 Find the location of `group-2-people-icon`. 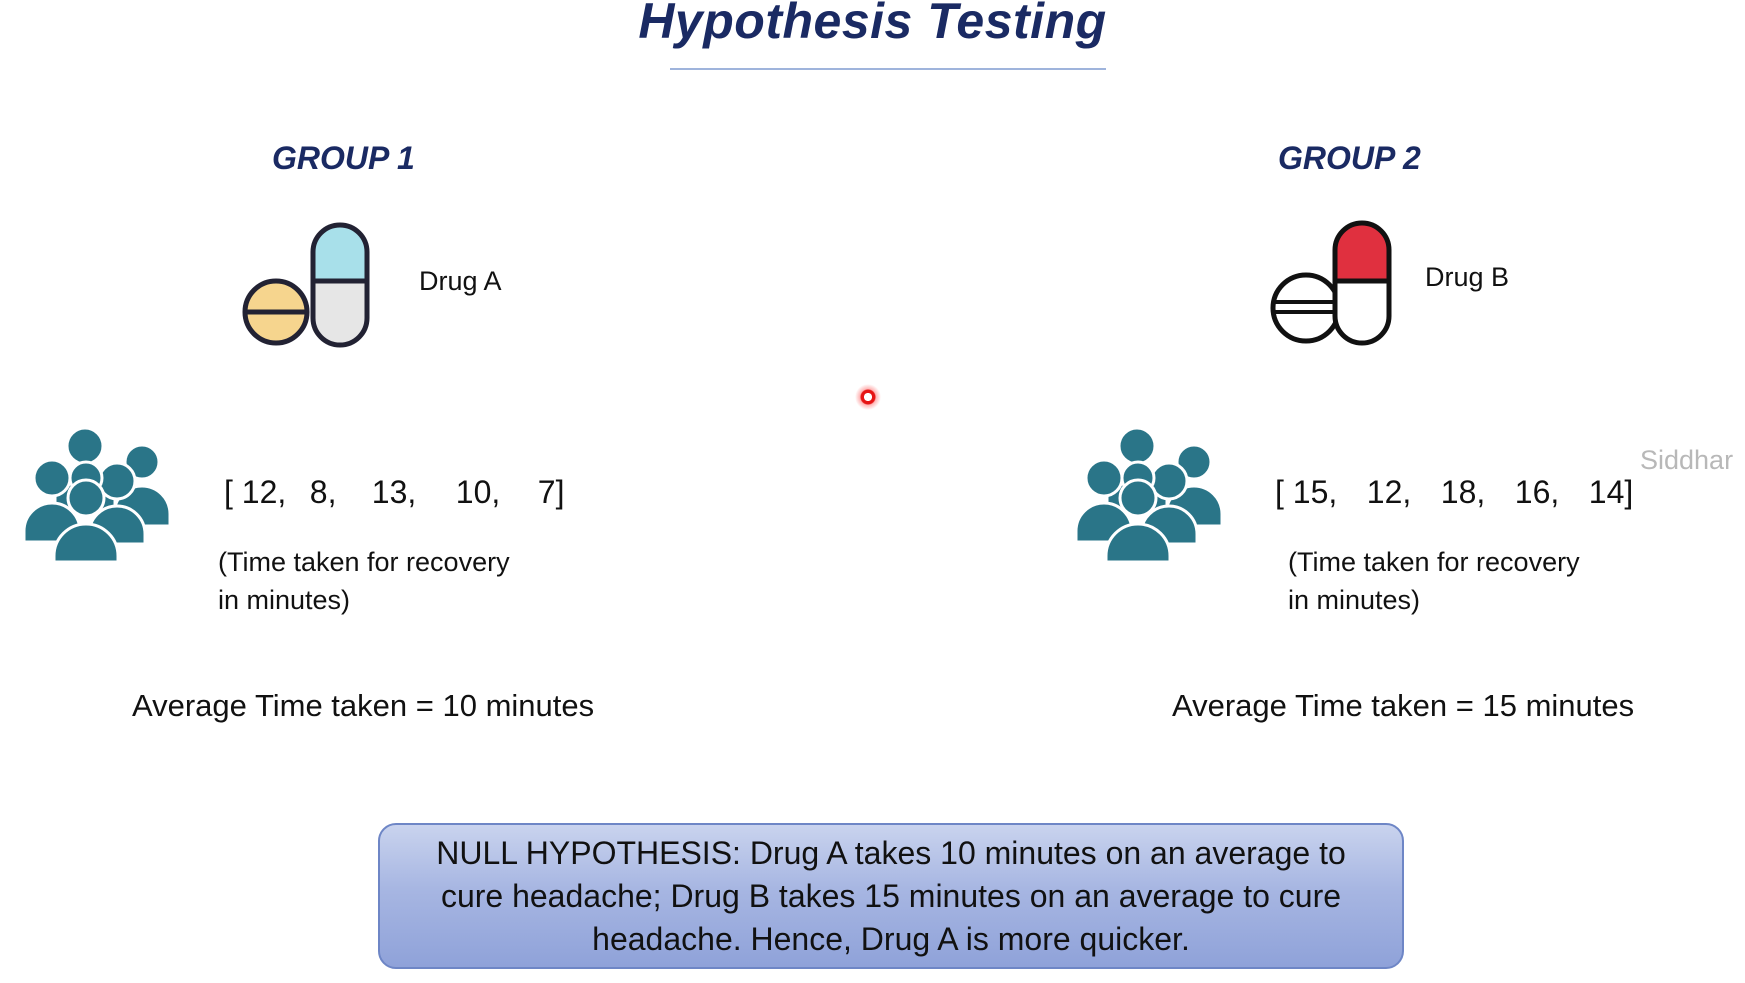

group-2-people-icon is located at coordinates (1150, 495).